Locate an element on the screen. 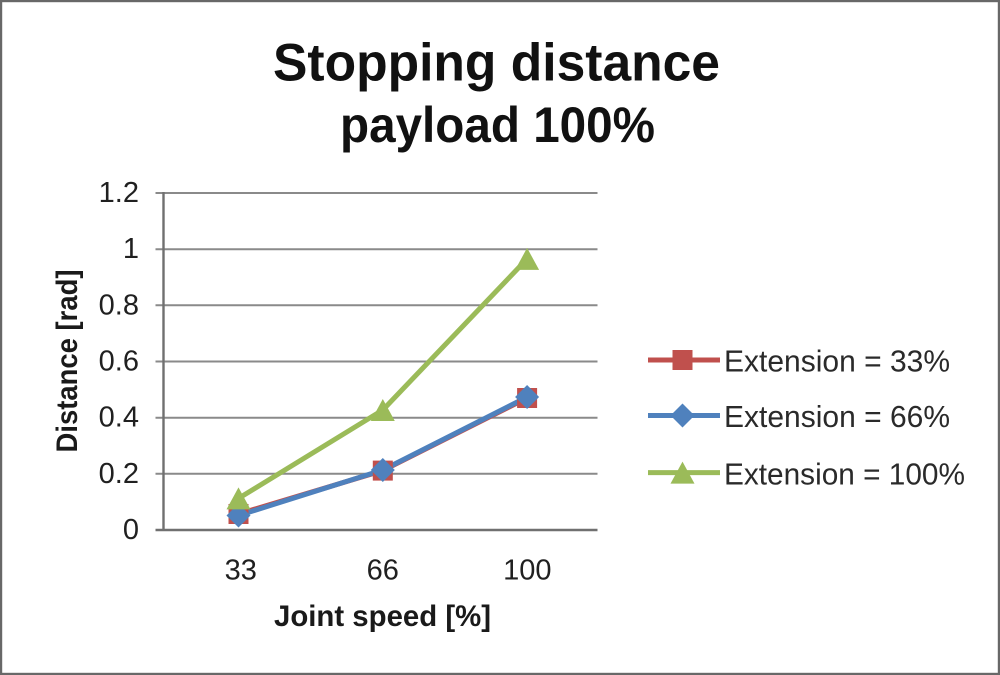 The height and width of the screenshot is (675, 1000). svg-text: 1.2 is located at coordinates (119, 193).